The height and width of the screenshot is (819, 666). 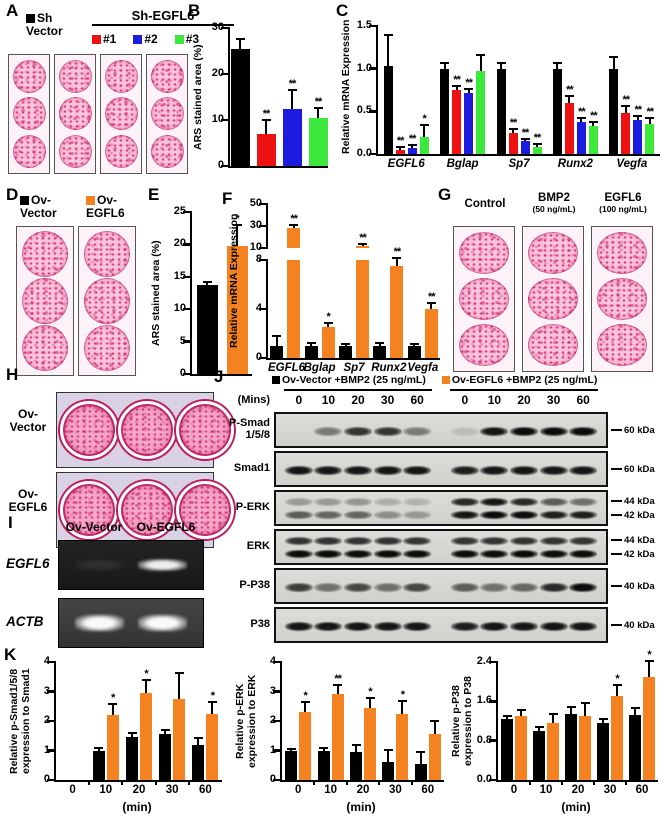 I want to click on y-tick-label: 1.0, so click(x=364, y=67).